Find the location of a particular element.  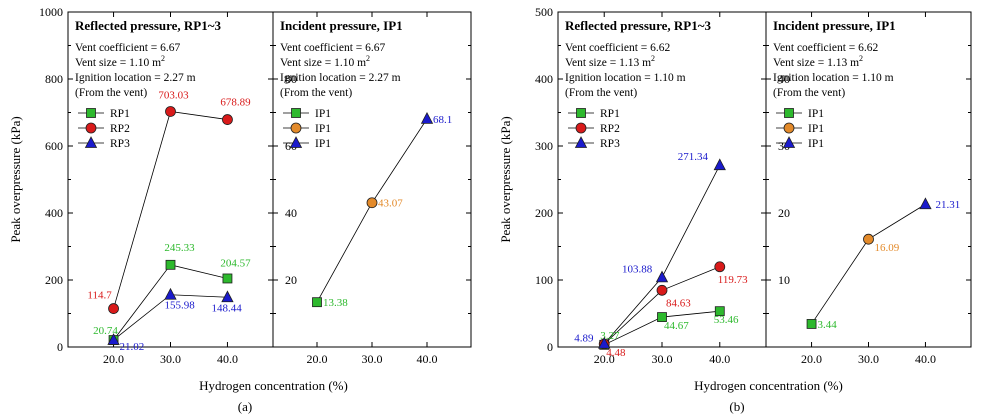

y-tick-label: 600 is located at coordinates (54, 146).